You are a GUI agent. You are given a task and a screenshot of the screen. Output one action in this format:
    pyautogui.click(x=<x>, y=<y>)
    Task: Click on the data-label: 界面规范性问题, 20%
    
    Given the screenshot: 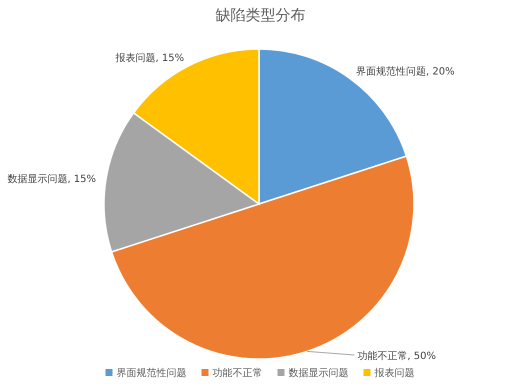 What is the action you would take?
    pyautogui.click(x=405, y=72)
    